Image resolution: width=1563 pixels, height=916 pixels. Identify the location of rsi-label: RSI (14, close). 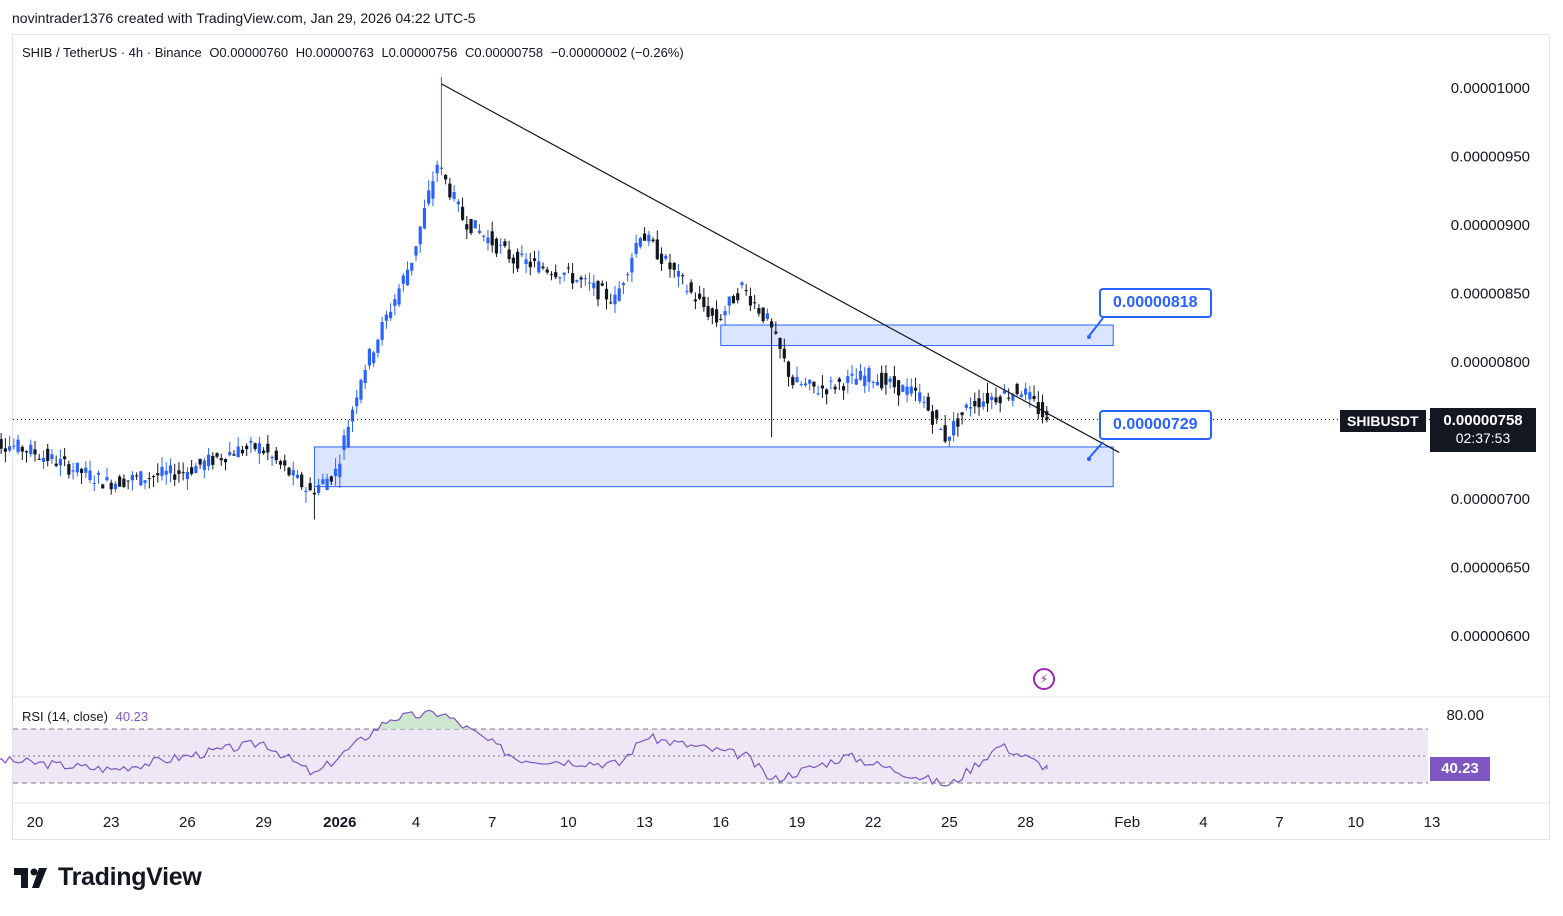
(65, 716).